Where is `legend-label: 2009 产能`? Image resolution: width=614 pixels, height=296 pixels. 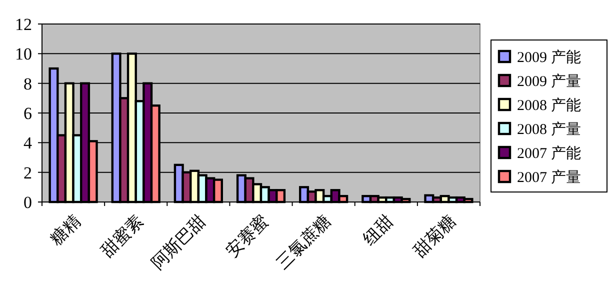
legend-label: 2009 产能 is located at coordinates (549, 57).